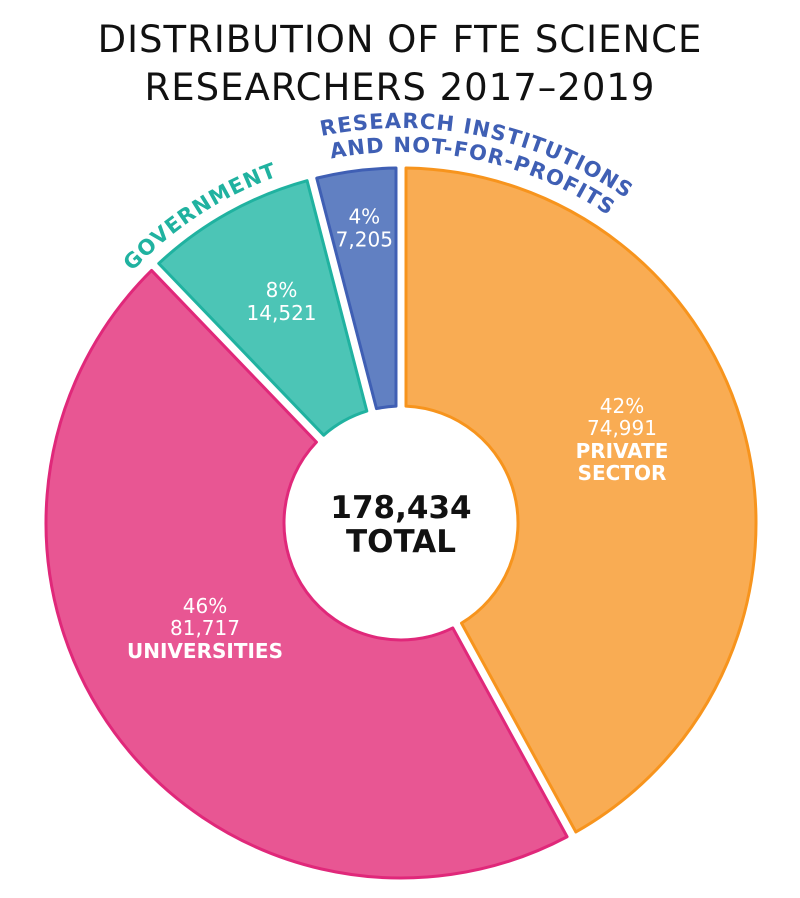 The image size is (800, 898). Describe the element at coordinates (622, 451) in the screenshot. I see `label-name-private-sector-0: PRIVATE` at that location.